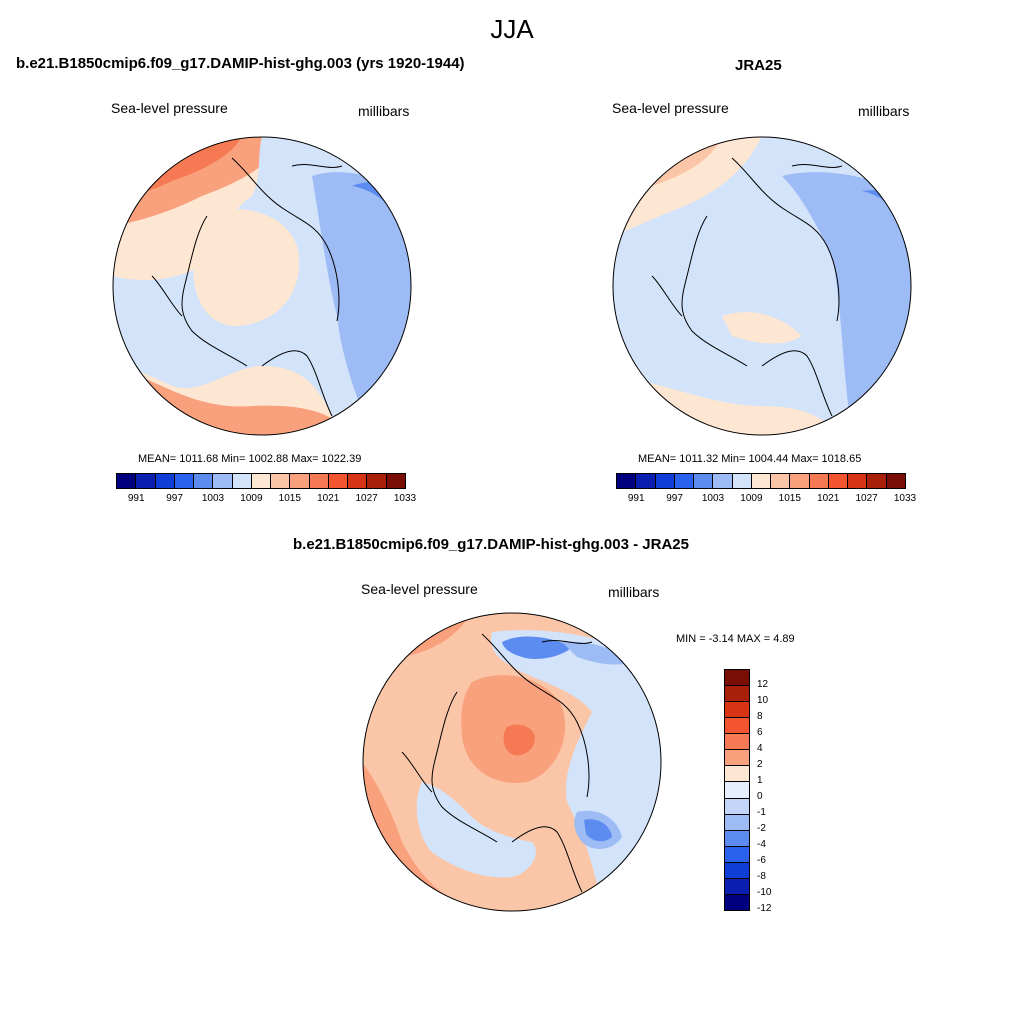  What do you see at coordinates (384, 111) in the screenshot?
I see `panel-model-units: millibars` at bounding box center [384, 111].